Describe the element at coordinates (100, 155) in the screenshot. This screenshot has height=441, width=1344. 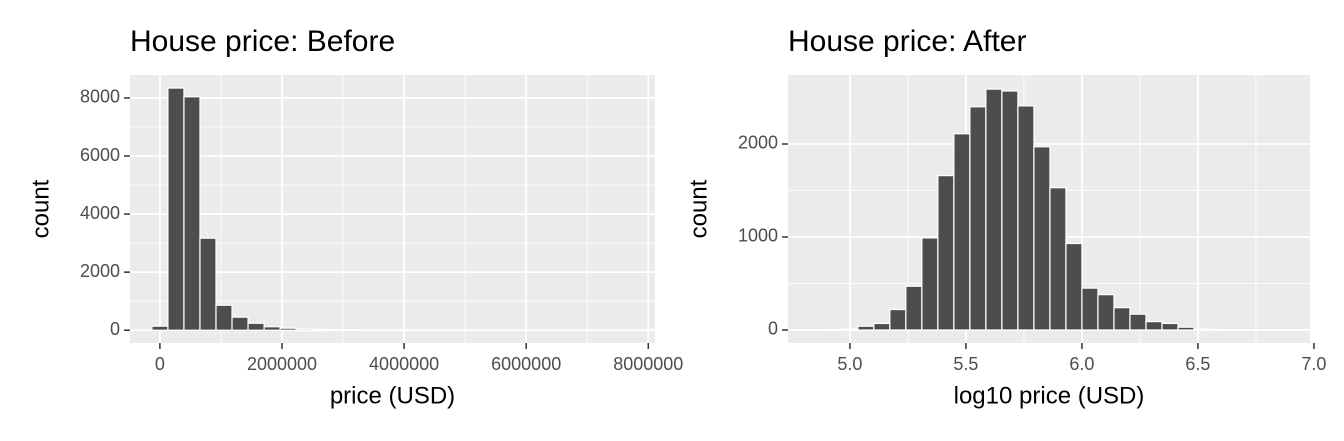
I see `y-tick-label: 6000` at that location.